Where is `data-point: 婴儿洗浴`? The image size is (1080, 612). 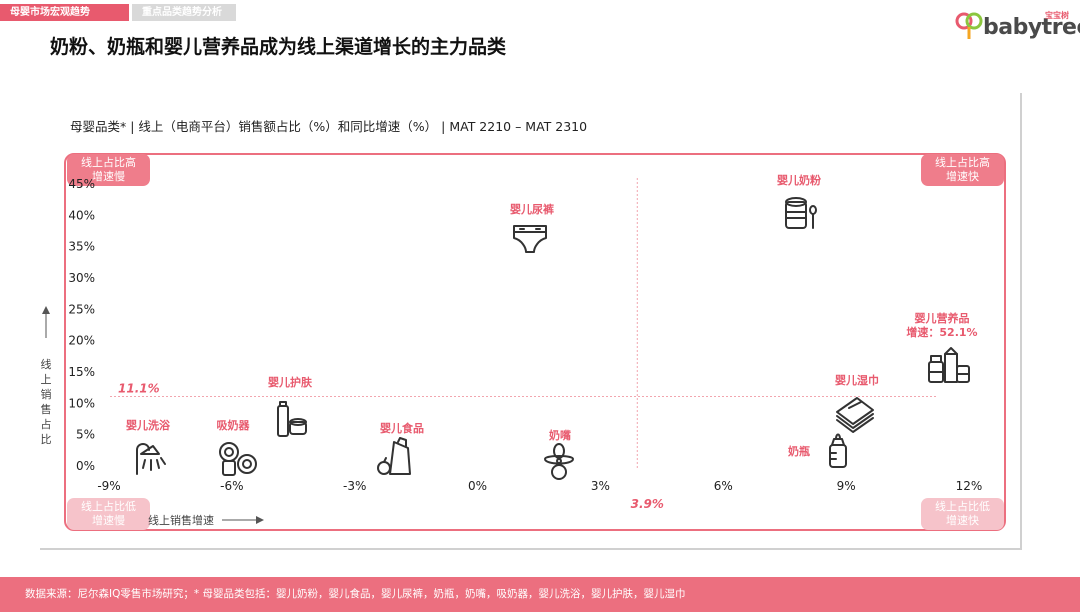
data-point: 婴儿洗浴 is located at coordinates (148, 446).